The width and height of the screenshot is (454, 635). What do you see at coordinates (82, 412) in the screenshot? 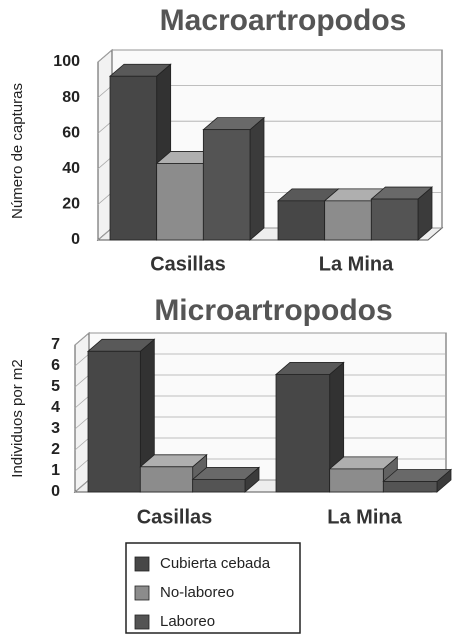
I see `side-wall` at bounding box center [82, 412].